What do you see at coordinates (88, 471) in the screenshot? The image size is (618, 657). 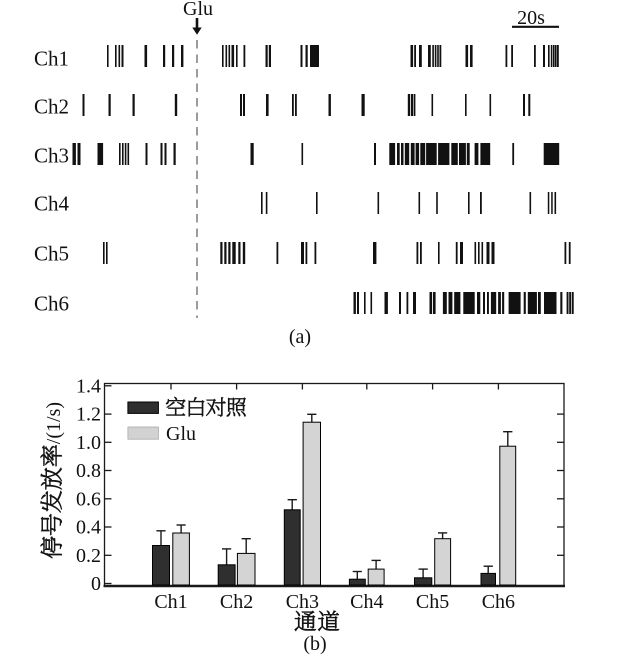 I see `svg-text: 0.8` at bounding box center [88, 471].